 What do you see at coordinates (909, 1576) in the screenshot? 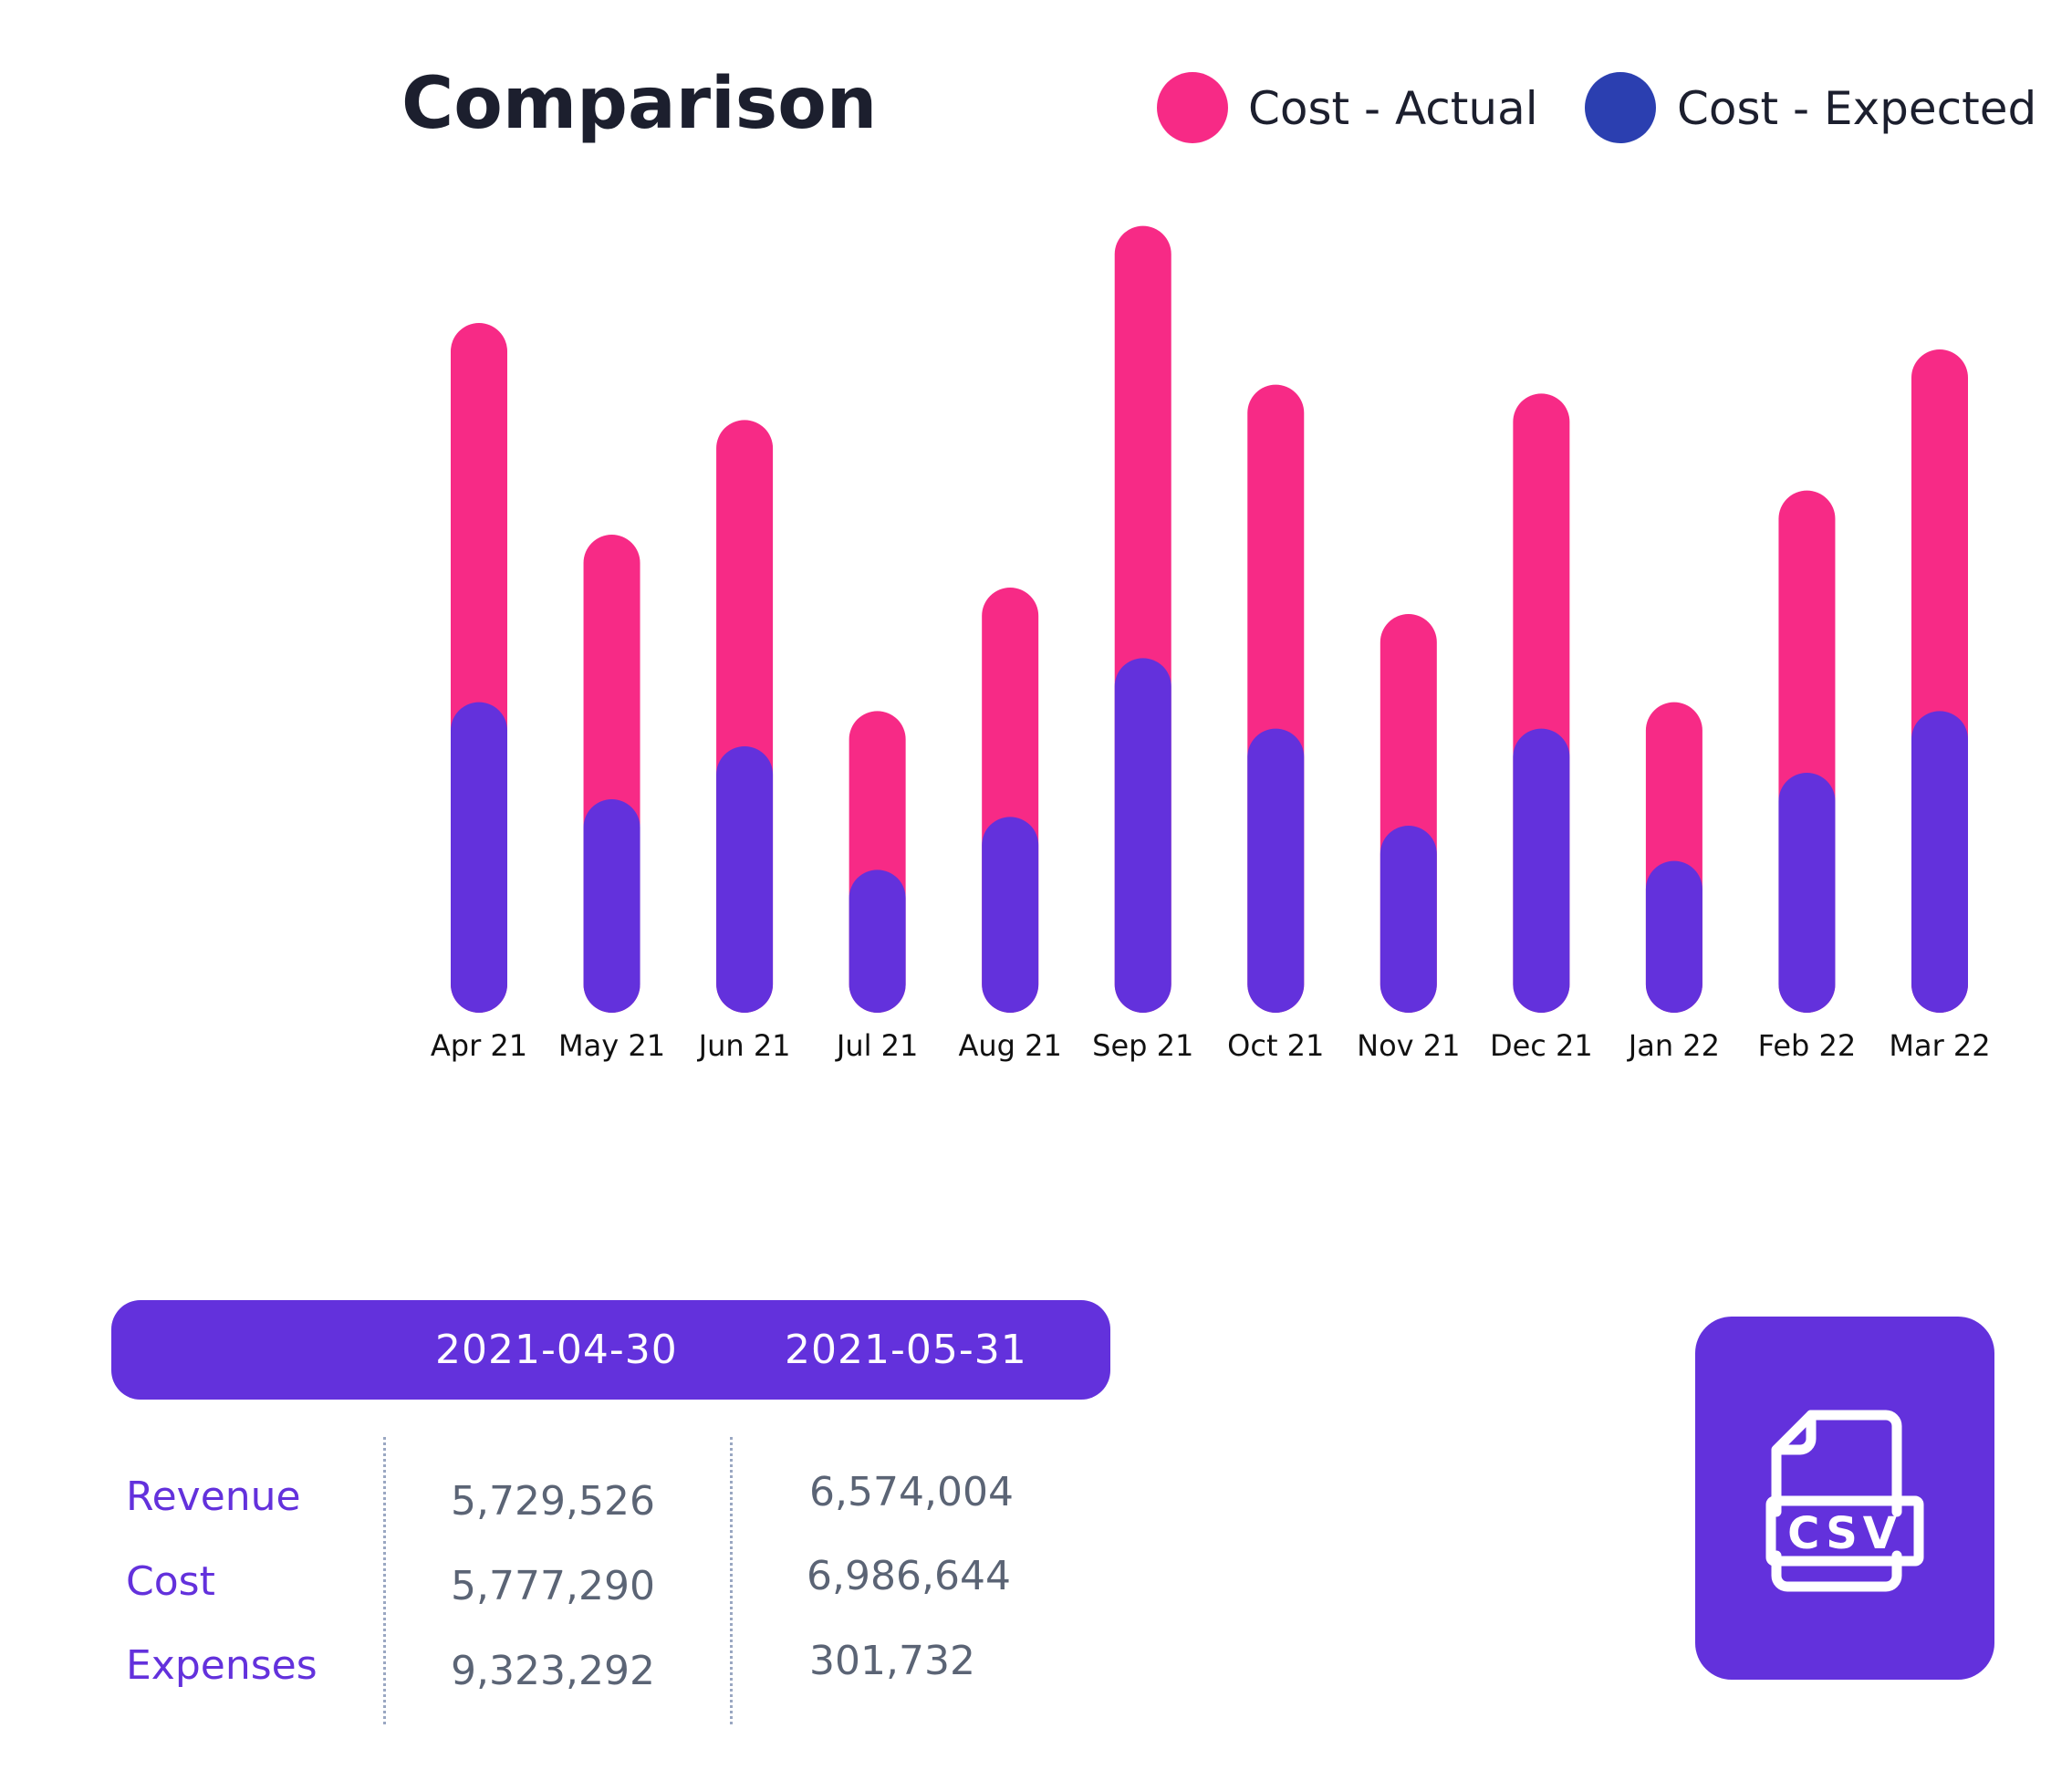
I see `table-cell: 6,986,644` at bounding box center [909, 1576].